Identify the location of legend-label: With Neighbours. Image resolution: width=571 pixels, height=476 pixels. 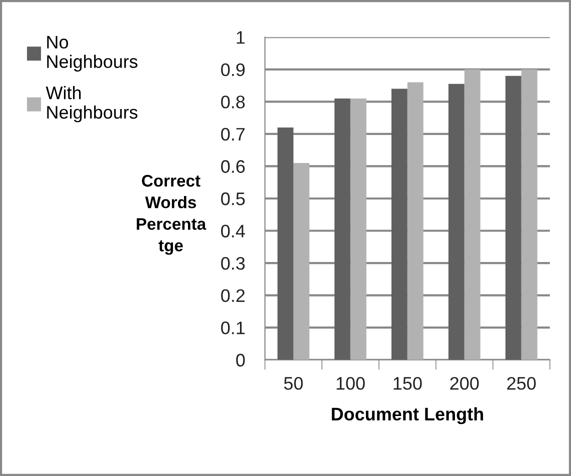
(92, 104).